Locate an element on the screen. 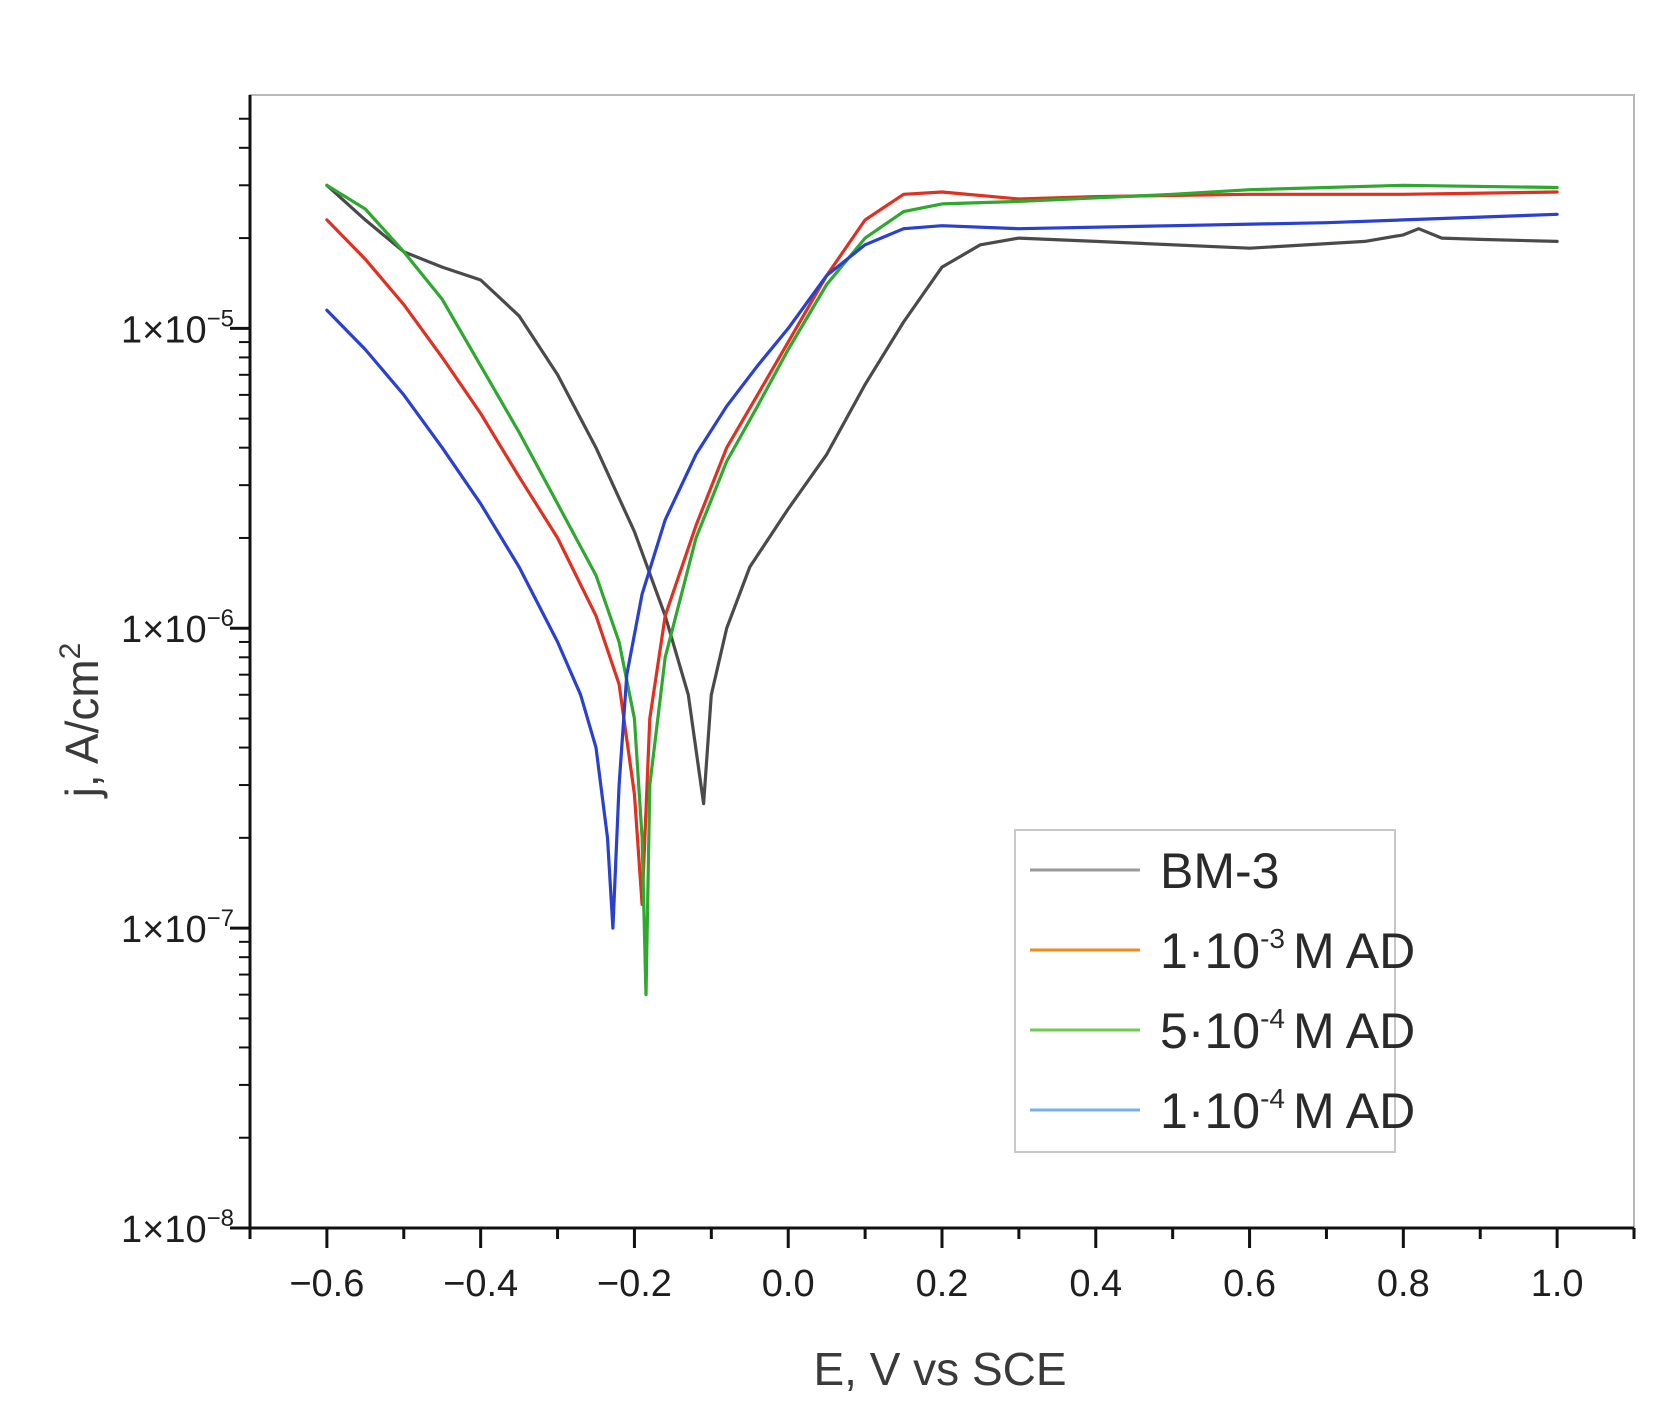  x-tick-label: 0.8 is located at coordinates (1403, 1284).